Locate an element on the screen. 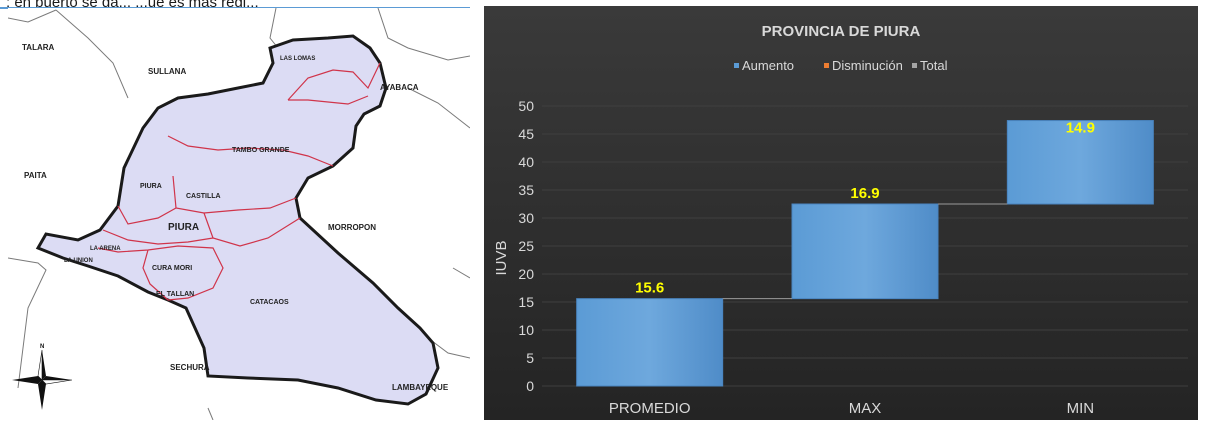  bar-max is located at coordinates (865, 251).